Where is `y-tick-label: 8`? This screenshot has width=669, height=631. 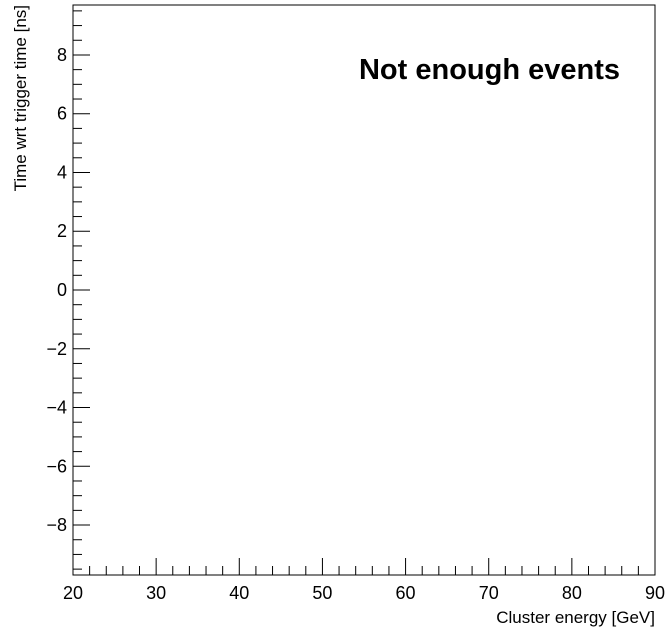
y-tick-label: 8 is located at coordinates (62, 55).